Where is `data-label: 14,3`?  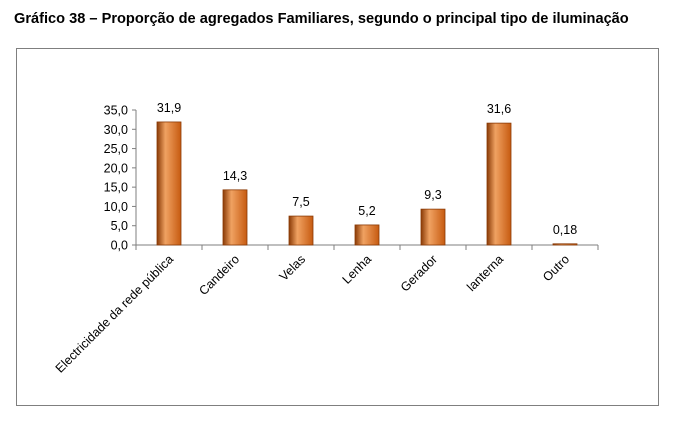
data-label: 14,3 is located at coordinates (235, 176).